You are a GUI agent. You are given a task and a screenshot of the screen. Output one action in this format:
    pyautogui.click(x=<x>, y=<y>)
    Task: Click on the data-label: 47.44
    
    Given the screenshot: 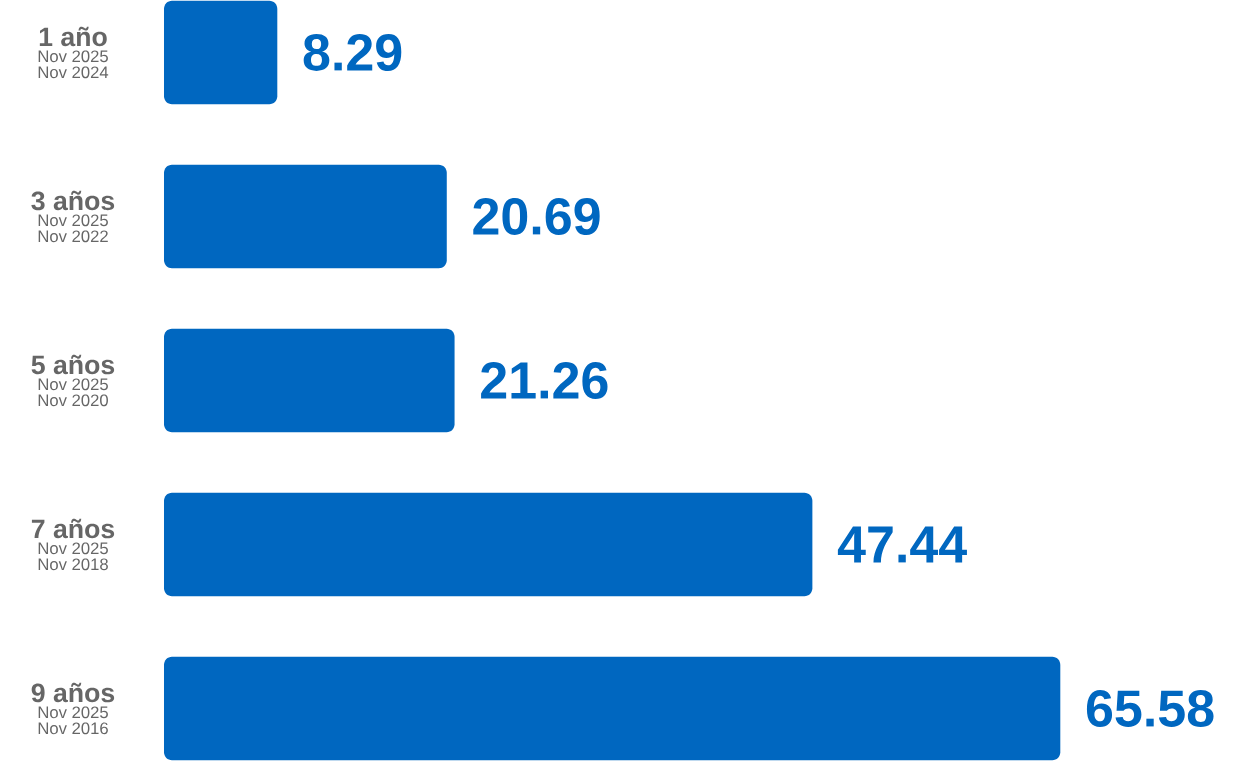 What is the action you would take?
    pyautogui.click(x=902, y=544)
    